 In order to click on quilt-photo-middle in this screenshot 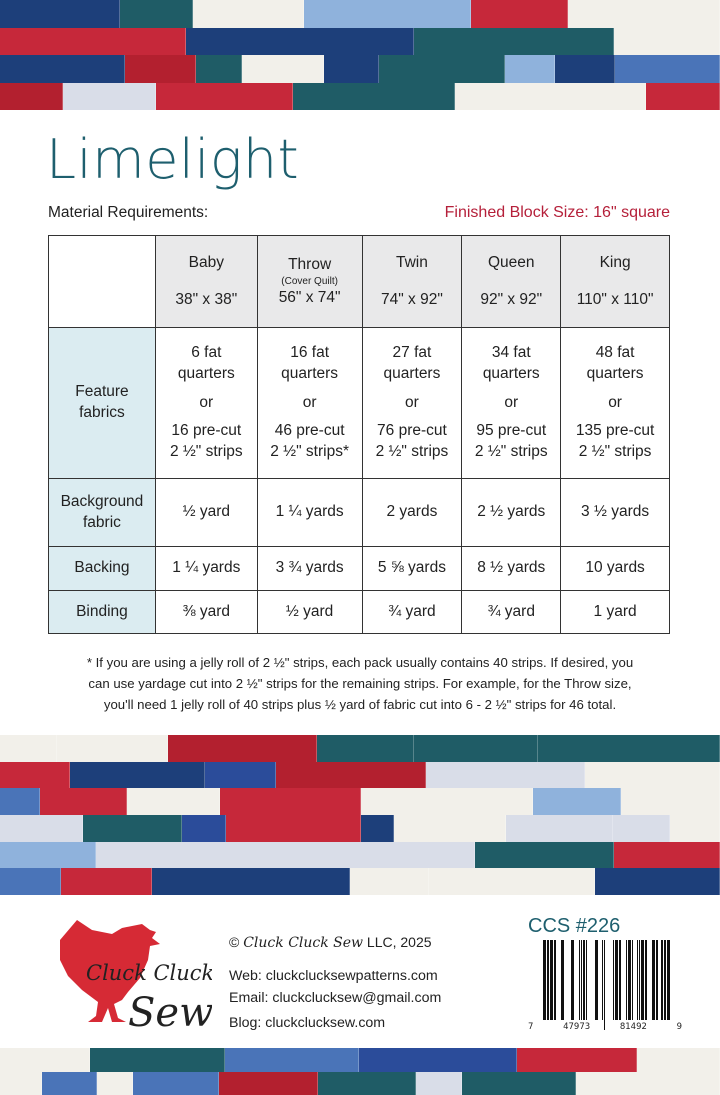, I will do `click(360, 815)`.